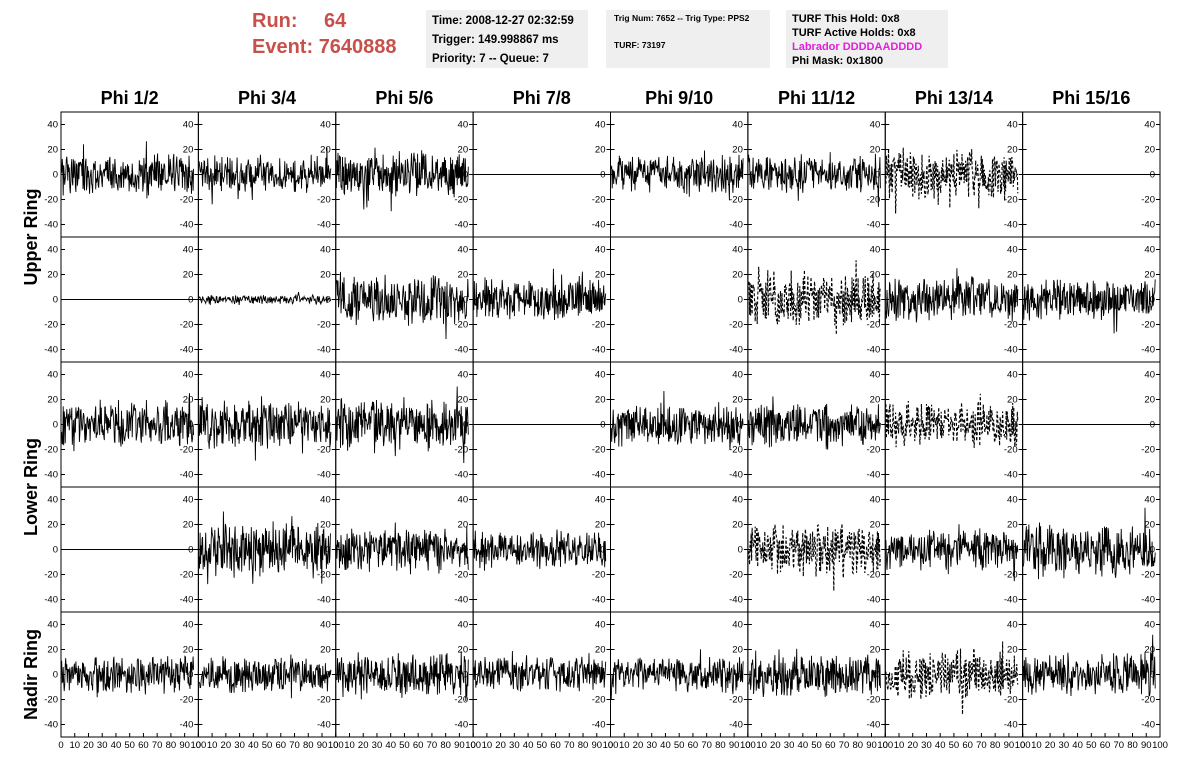 This screenshot has height=772, width=1196. Describe the element at coordinates (275, 21) in the screenshot. I see `run-label: Run:` at that location.